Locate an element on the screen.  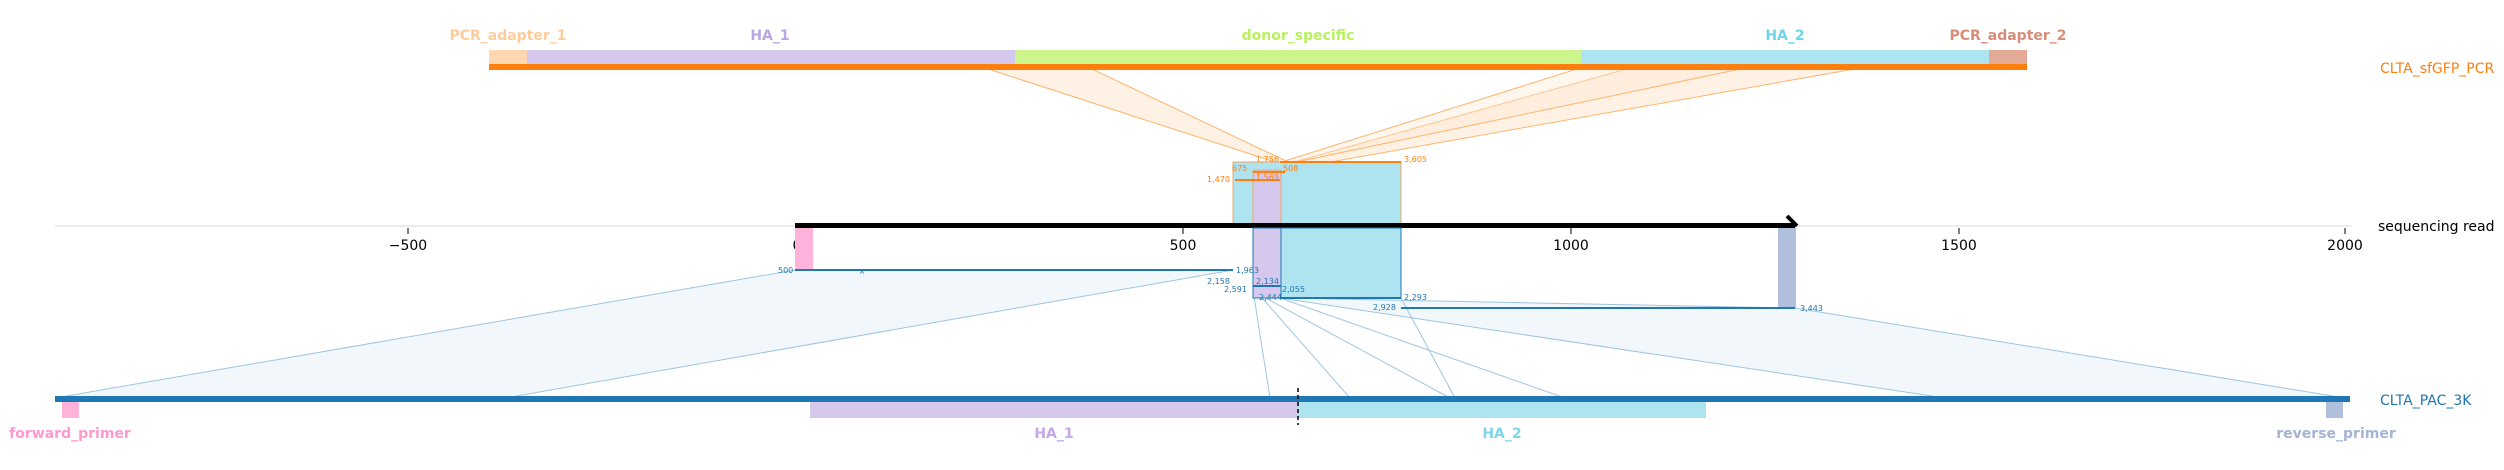
read-feature-ha1 is located at coordinates (1267, 263).